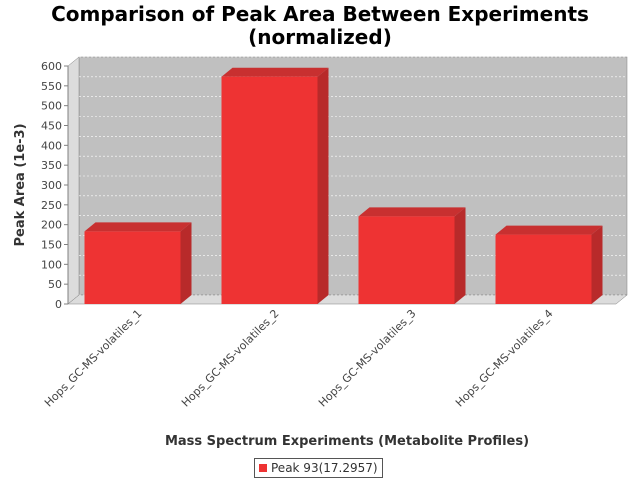  What do you see at coordinates (51, 86) in the screenshot?
I see `y-tick-label: 550` at bounding box center [51, 86].